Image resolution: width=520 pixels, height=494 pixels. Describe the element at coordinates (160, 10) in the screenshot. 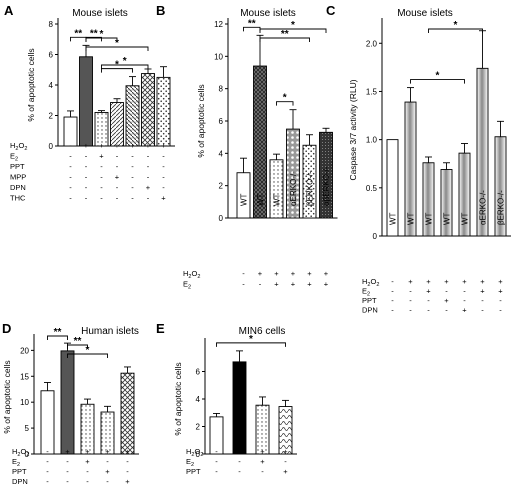

I see `panel-letter: B` at that location.